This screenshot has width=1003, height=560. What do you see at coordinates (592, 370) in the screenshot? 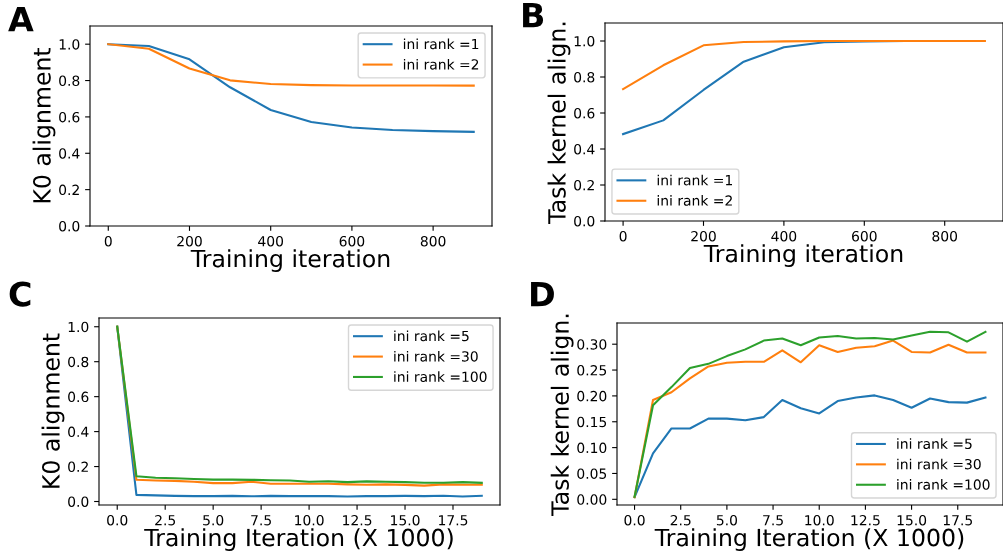
I see `y-tick-label: 0.25` at bounding box center [592, 370].